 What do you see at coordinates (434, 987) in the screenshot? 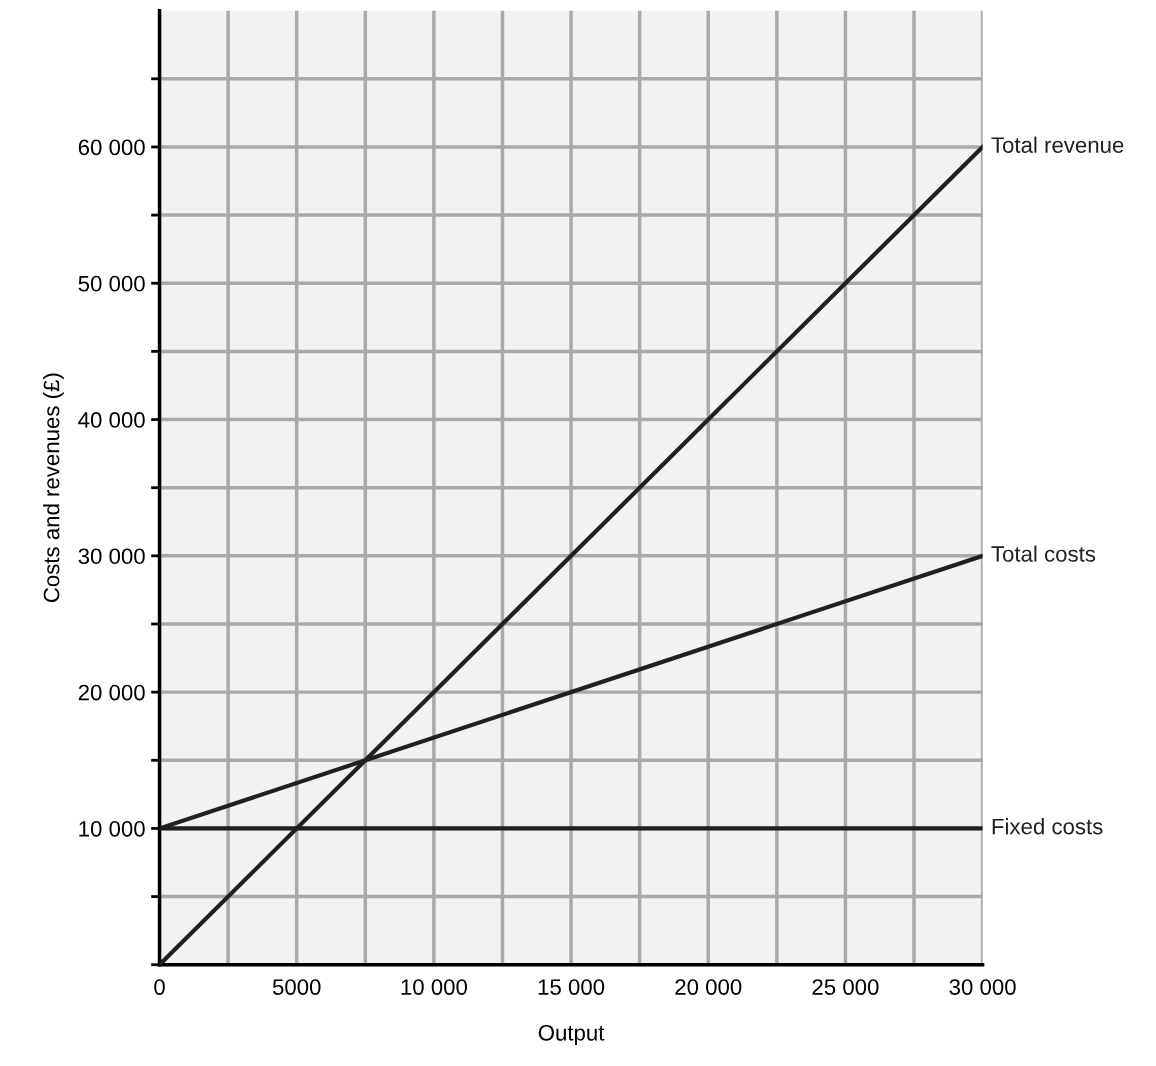
I see `x-tick-label: 10 000` at bounding box center [434, 987].